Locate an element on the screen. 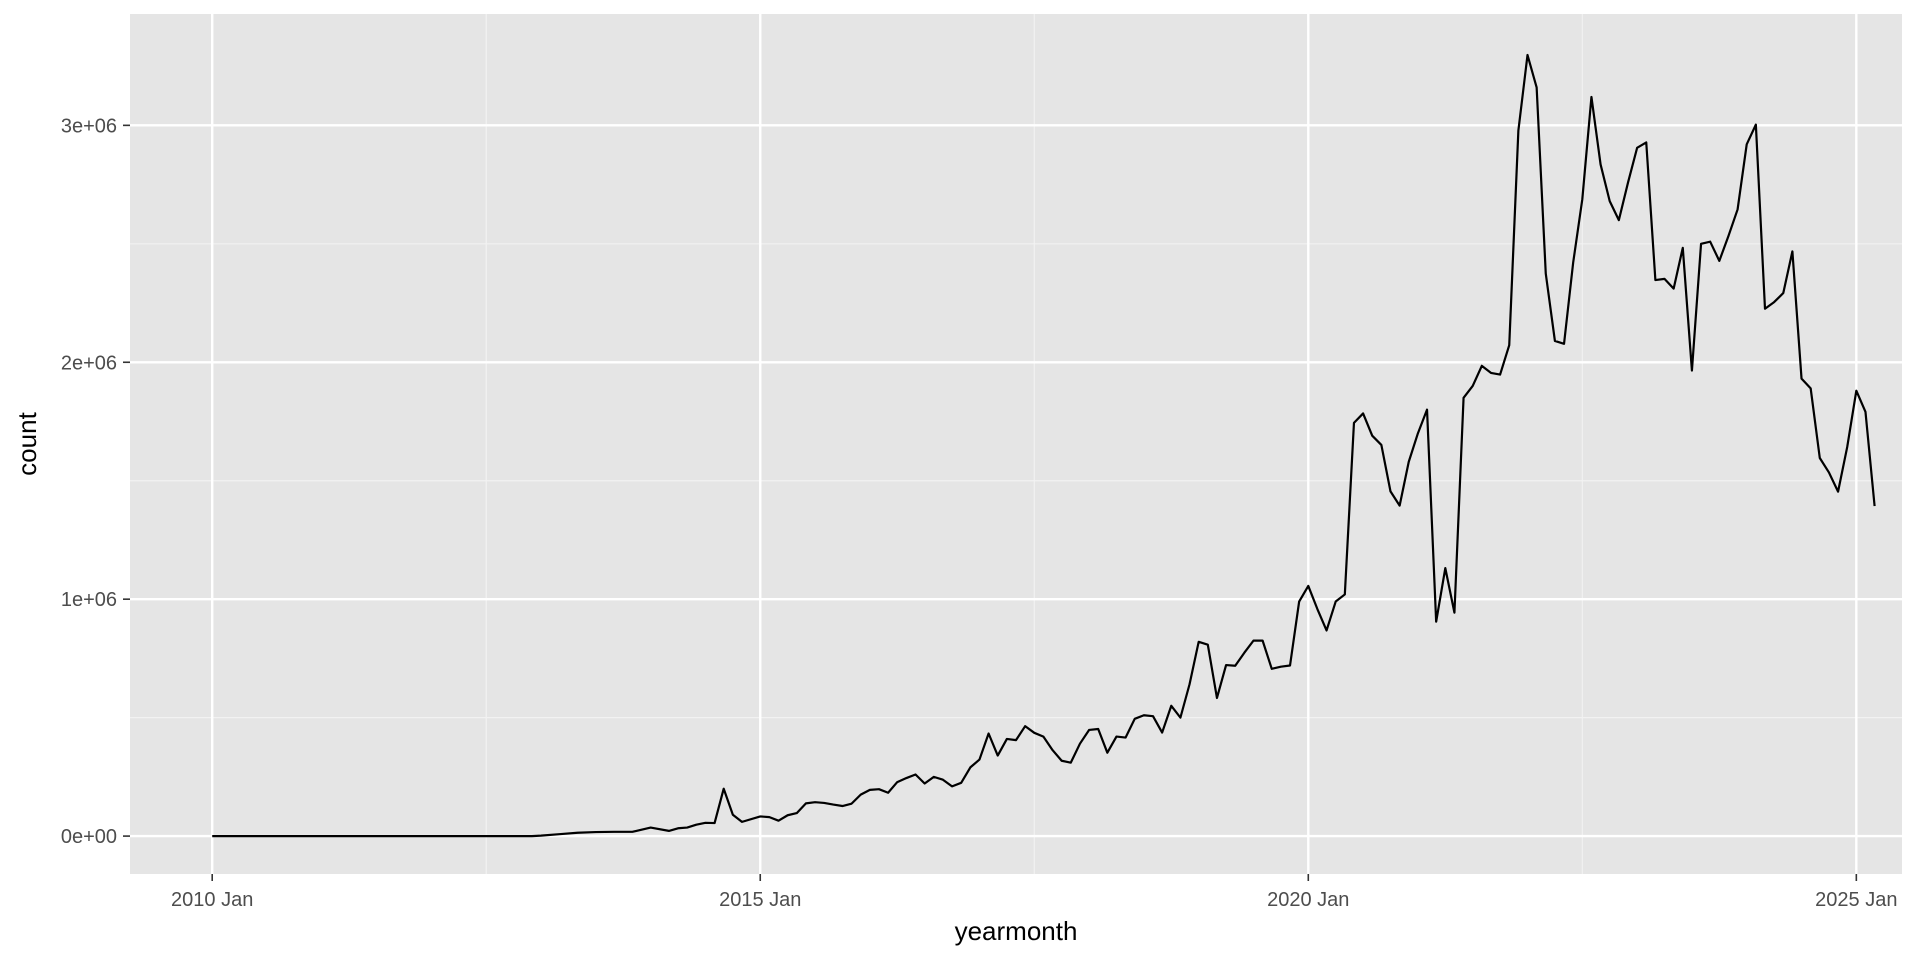  y-tick-label: 3e+06 is located at coordinates (89, 126).